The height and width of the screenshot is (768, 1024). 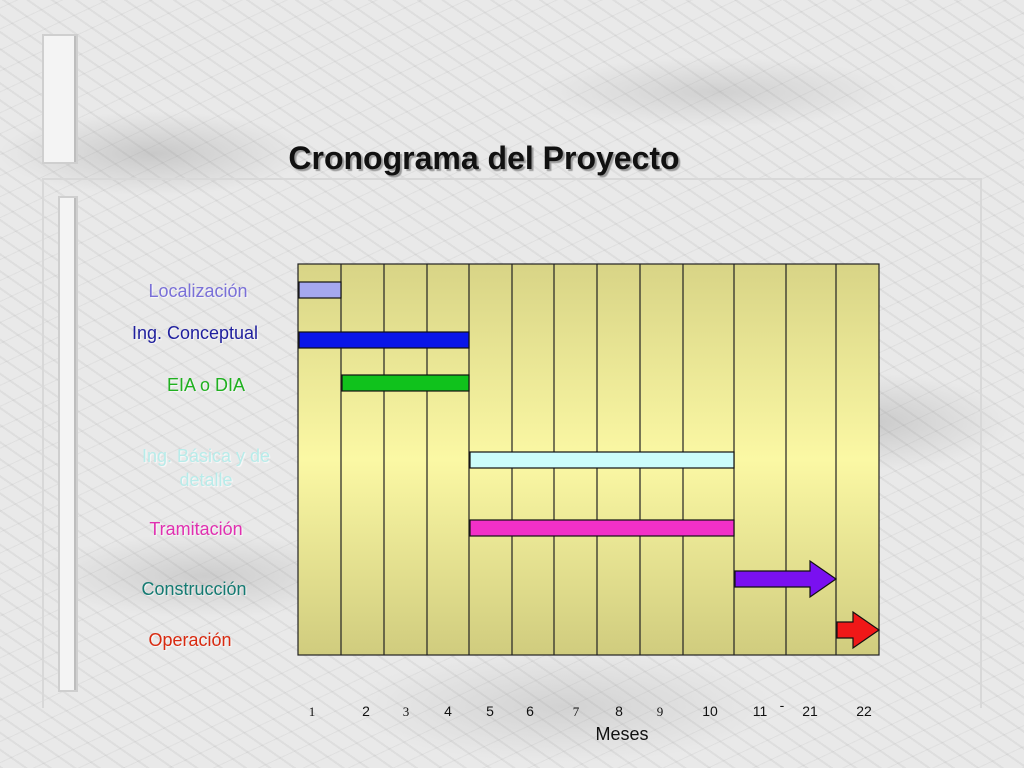 I want to click on x-tick-label: 11, so click(x=760, y=711).